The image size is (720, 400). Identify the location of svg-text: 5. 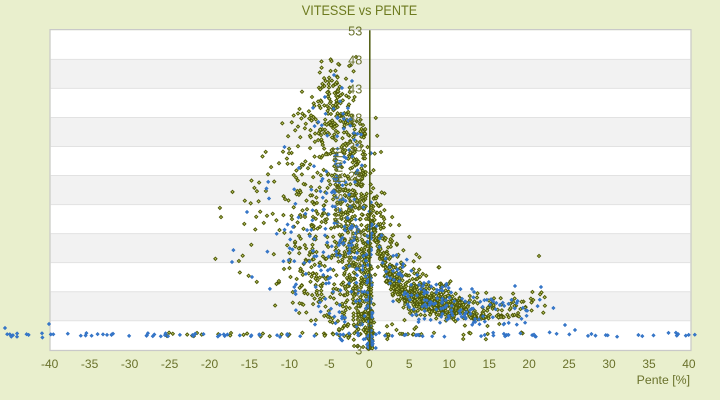
(409, 364).